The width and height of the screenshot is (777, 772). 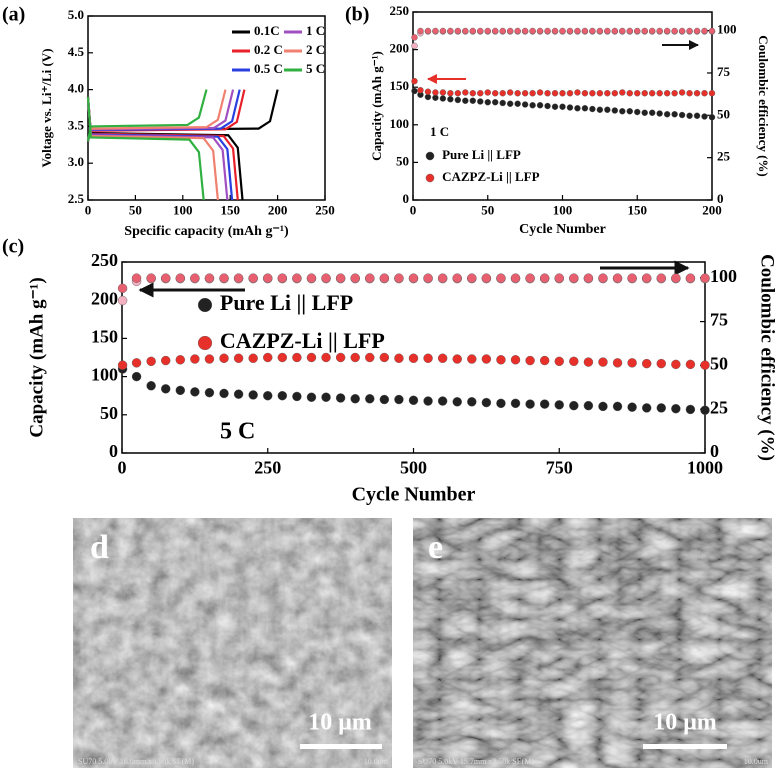 I want to click on legend-label: 0.1C, so click(x=267, y=30).